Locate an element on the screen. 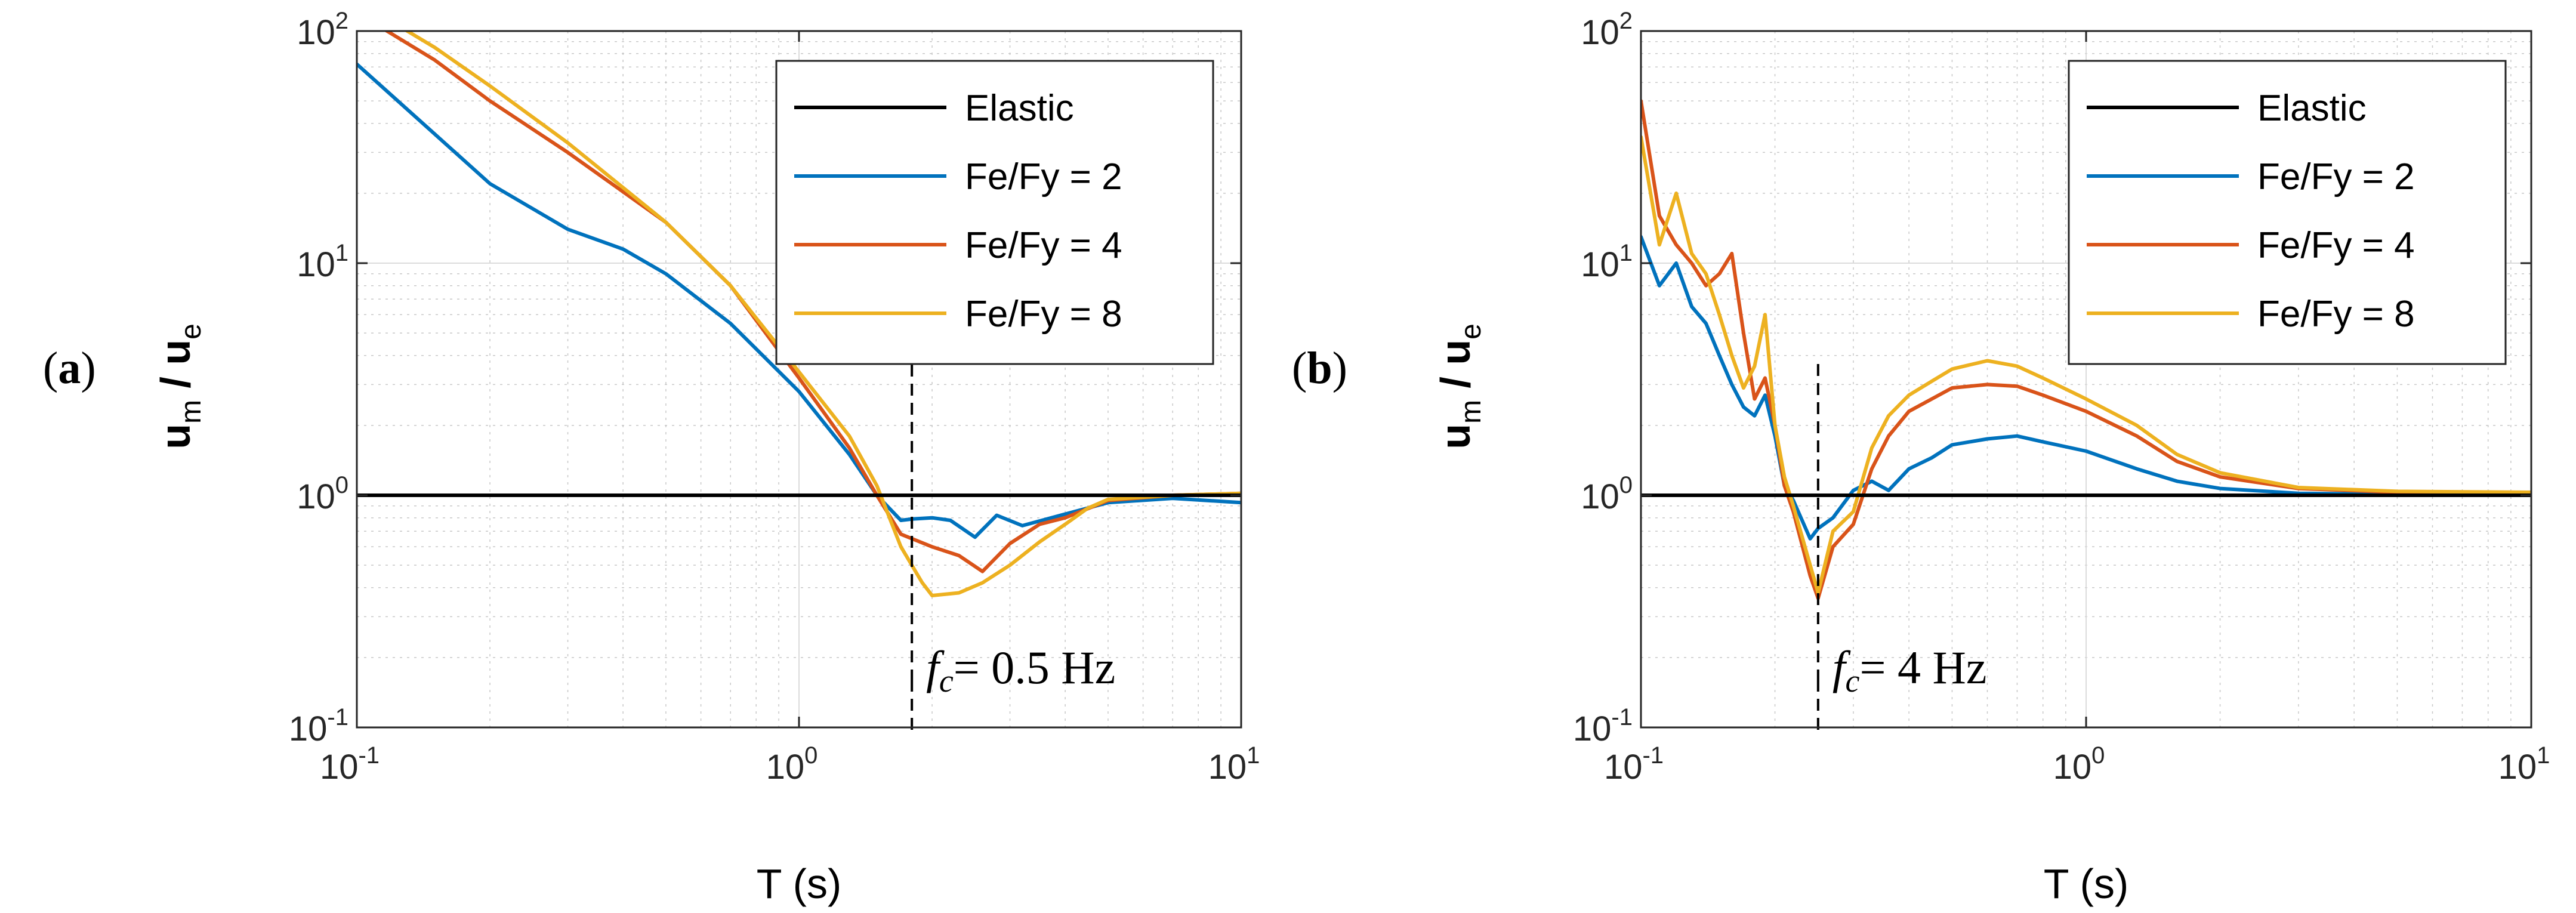 The image size is (2576, 913). cutoff-annotation: fc= 4 Hz is located at coordinates (1910, 670).